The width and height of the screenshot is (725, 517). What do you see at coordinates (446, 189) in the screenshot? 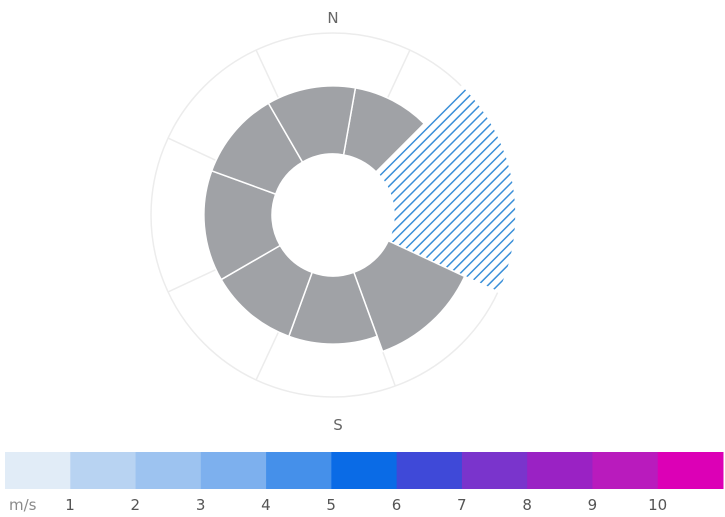
I see `wind-sector-highlighted` at bounding box center [446, 189].